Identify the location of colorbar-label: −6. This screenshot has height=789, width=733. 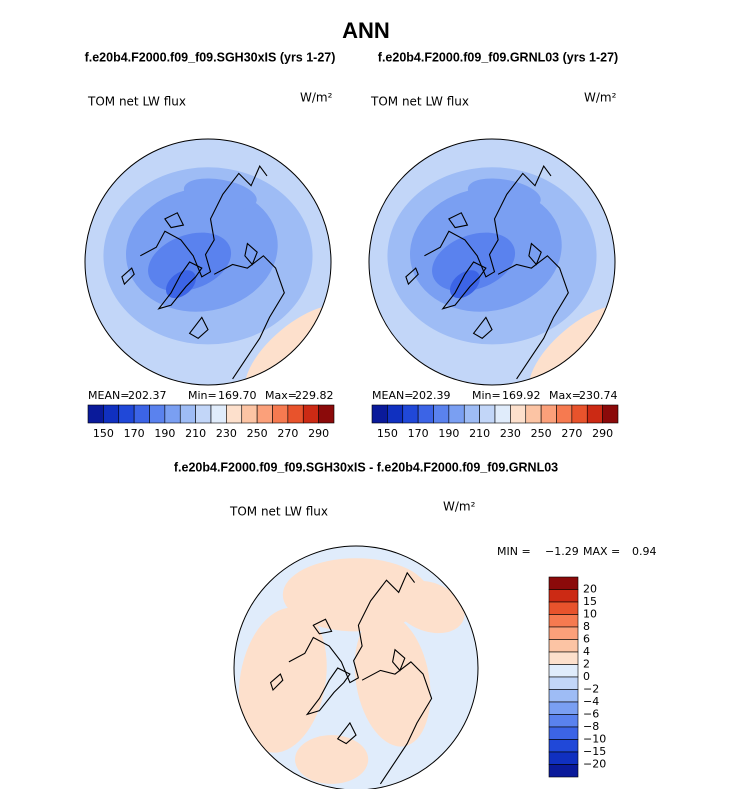
(591, 714).